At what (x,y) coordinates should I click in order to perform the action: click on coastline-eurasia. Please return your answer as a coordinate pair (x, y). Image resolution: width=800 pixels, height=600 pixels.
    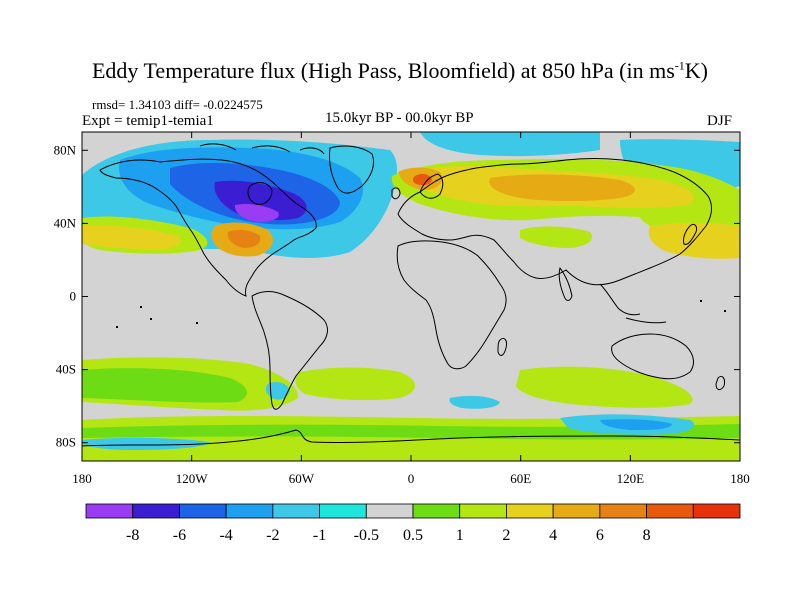
    Looking at the image, I should click on (555, 222).